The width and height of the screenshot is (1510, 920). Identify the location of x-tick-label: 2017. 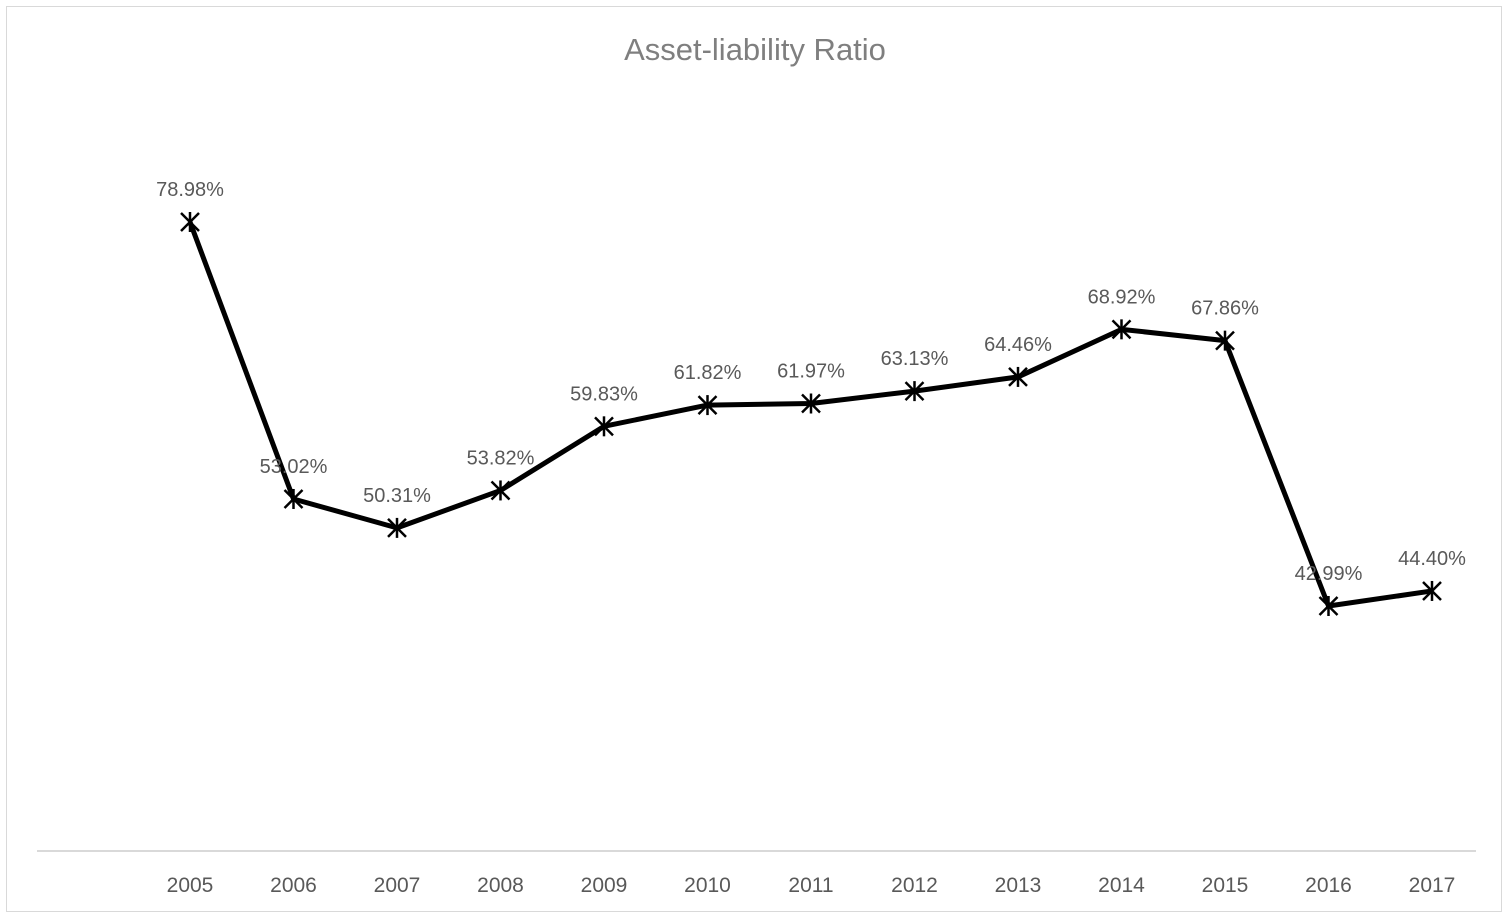
(1432, 885).